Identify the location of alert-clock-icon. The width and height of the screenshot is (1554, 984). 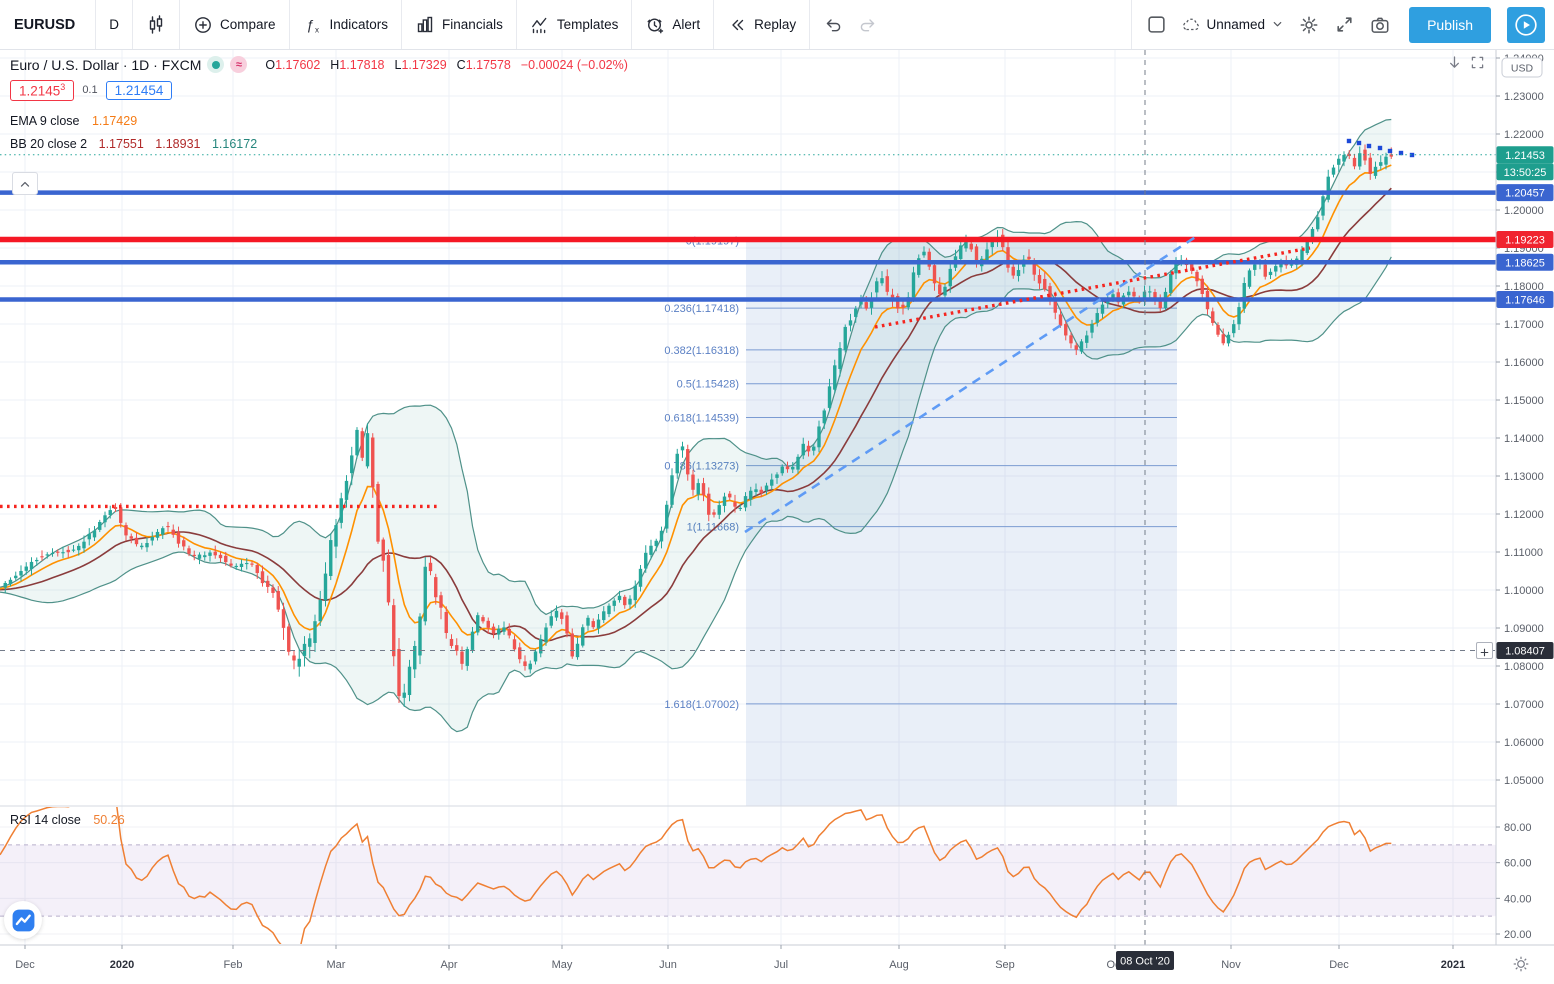
(655, 25).